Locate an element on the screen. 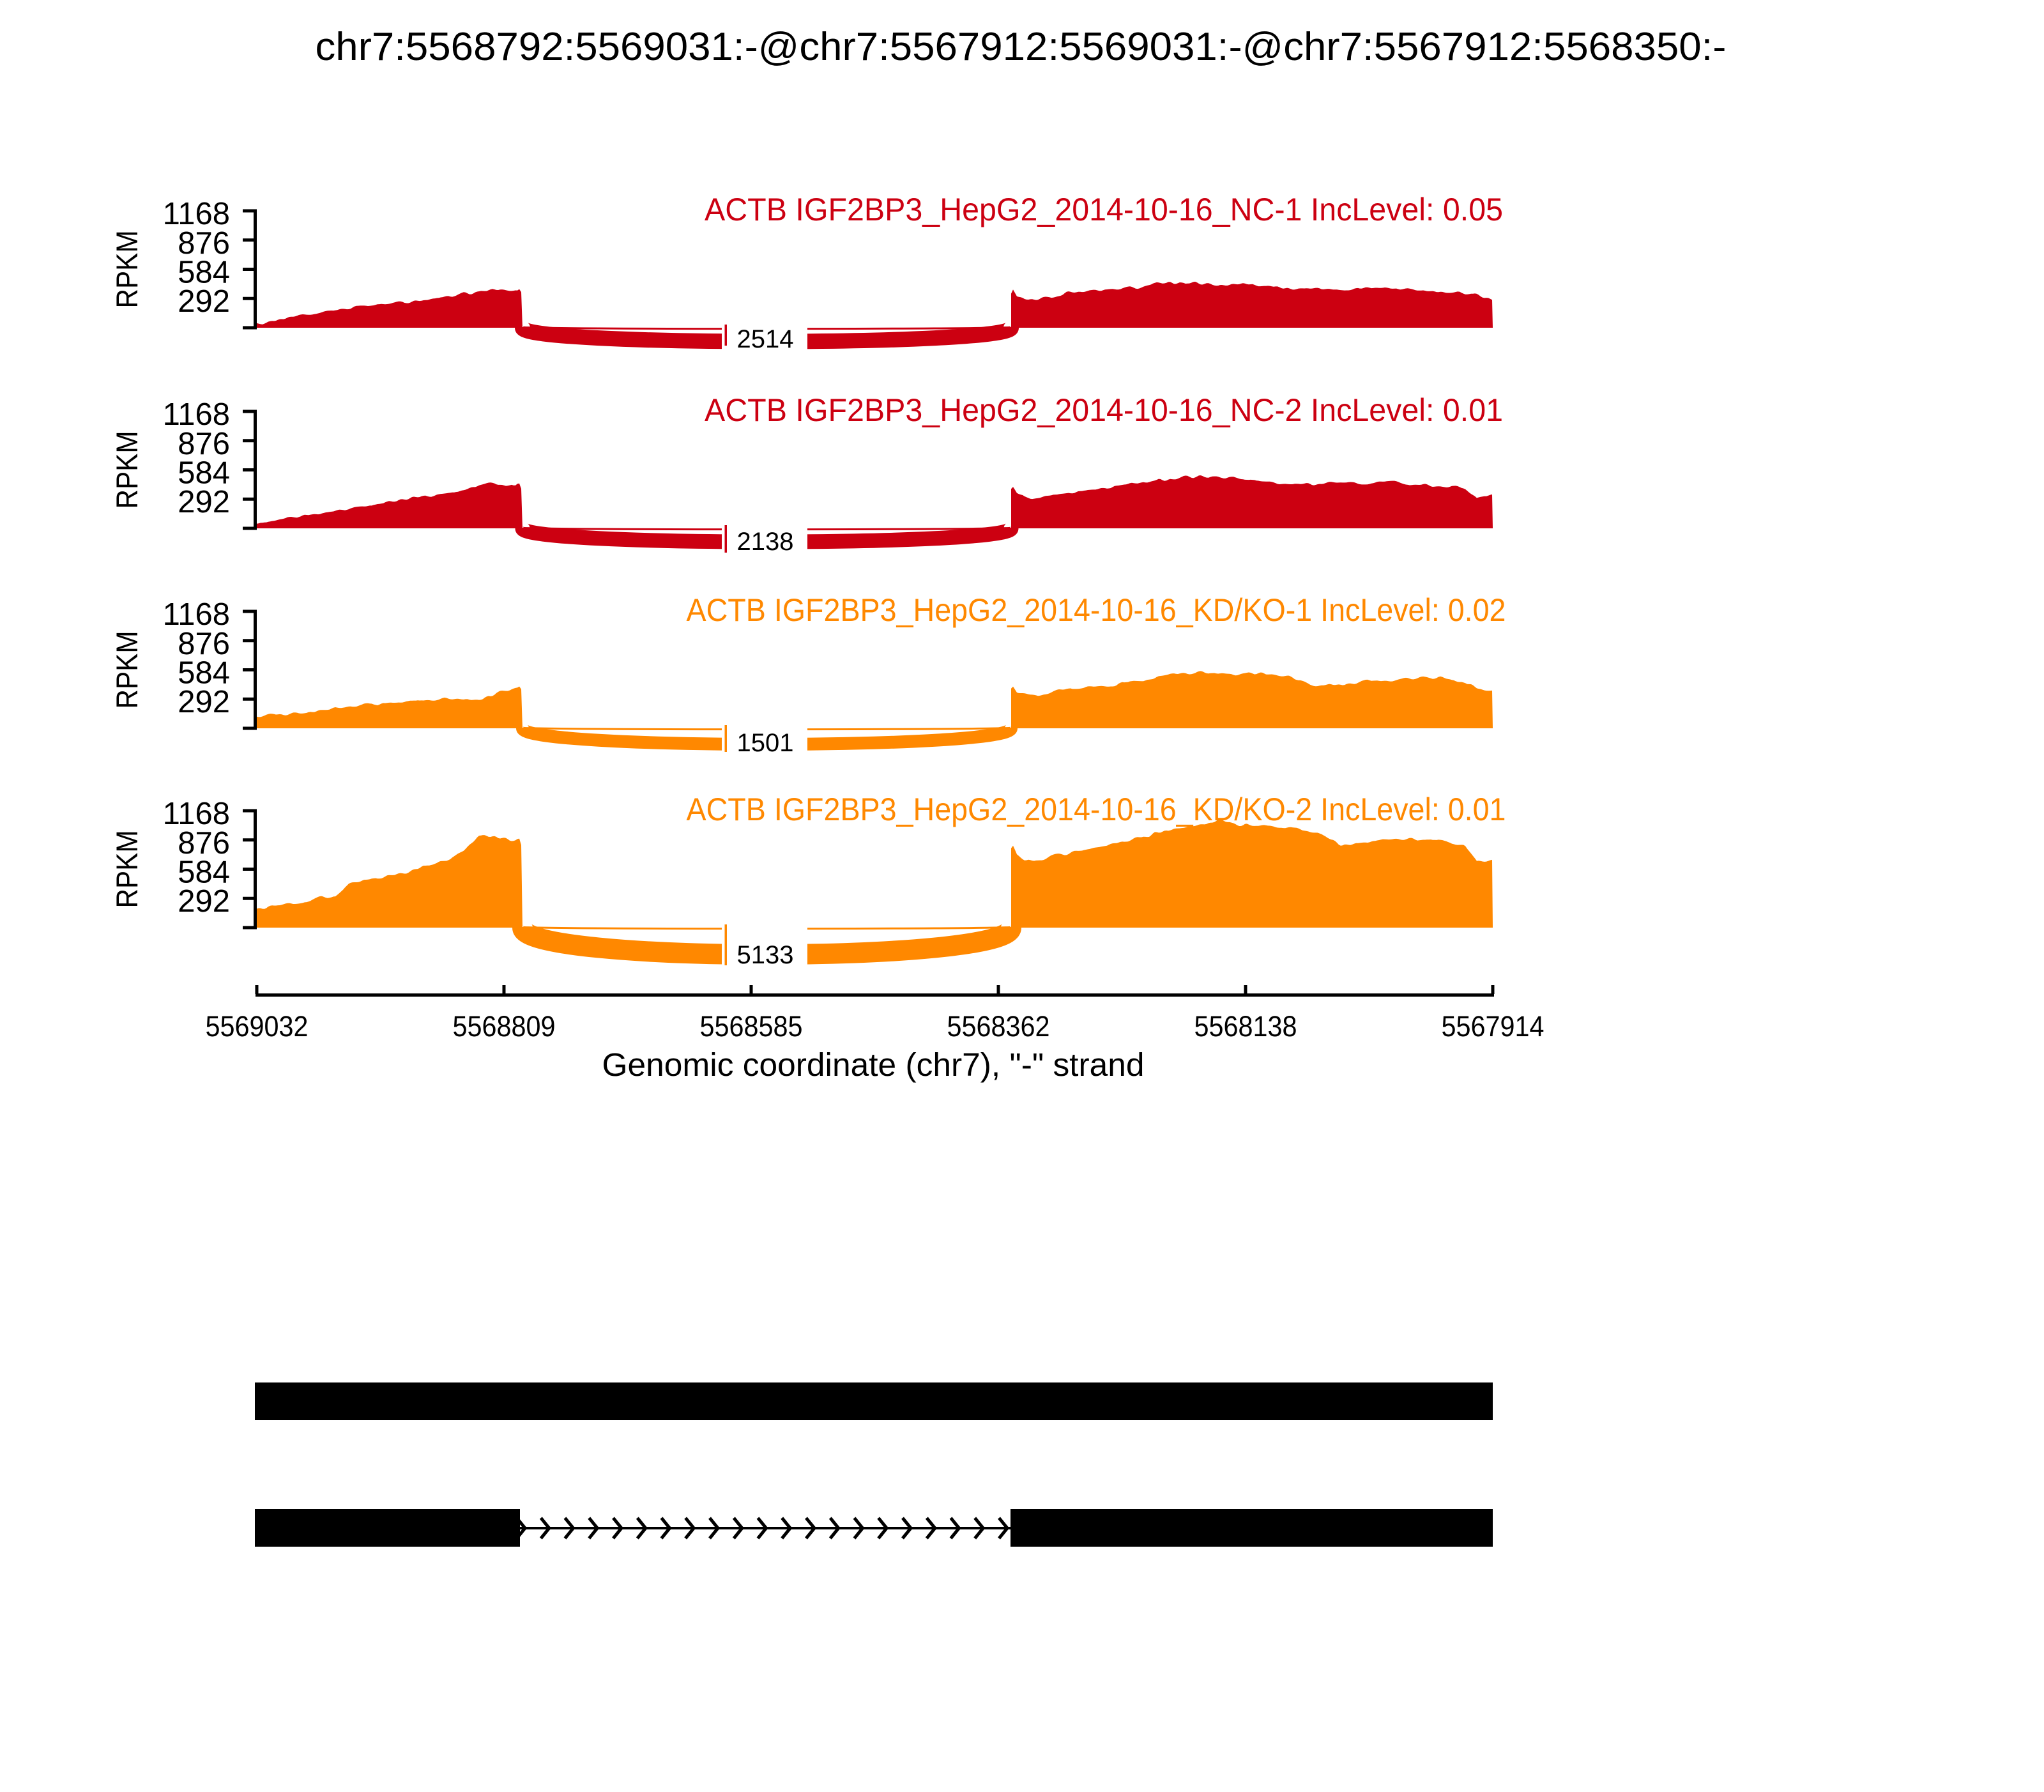  svg-text: 2138 is located at coordinates (766, 542).